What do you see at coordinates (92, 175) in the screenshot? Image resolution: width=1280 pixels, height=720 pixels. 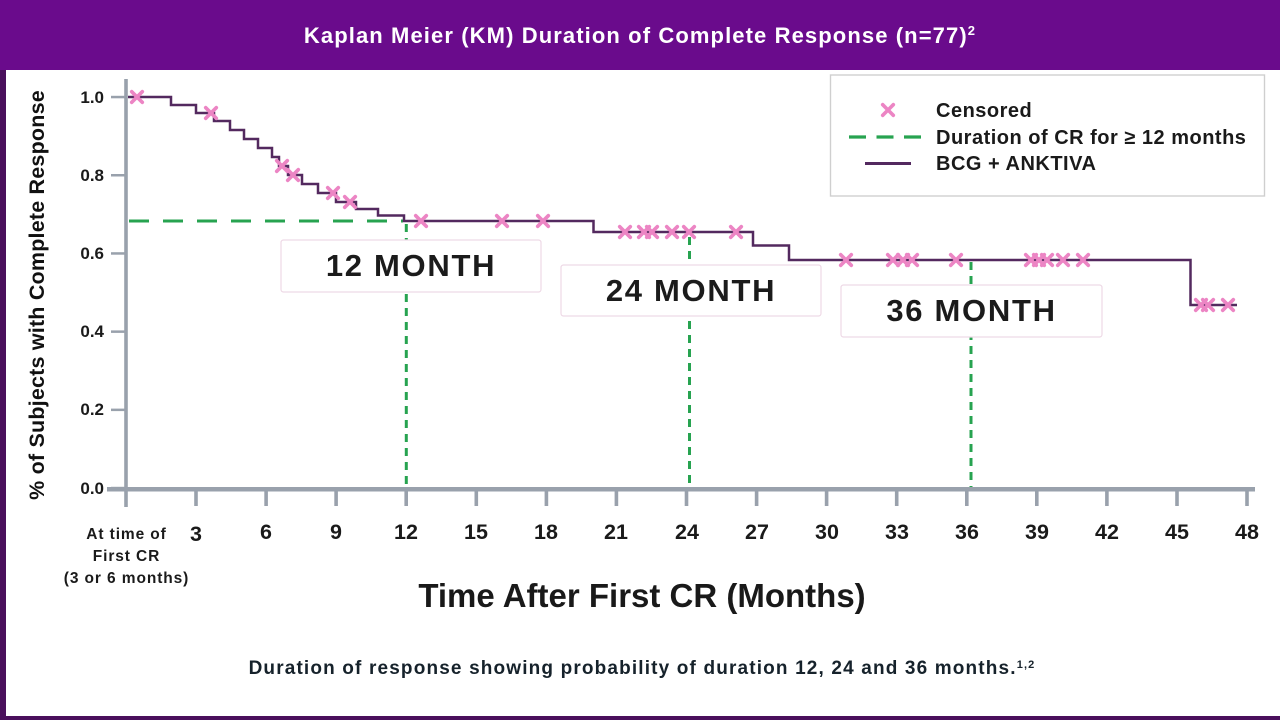 I see `svg-text: 0.8` at bounding box center [92, 175].